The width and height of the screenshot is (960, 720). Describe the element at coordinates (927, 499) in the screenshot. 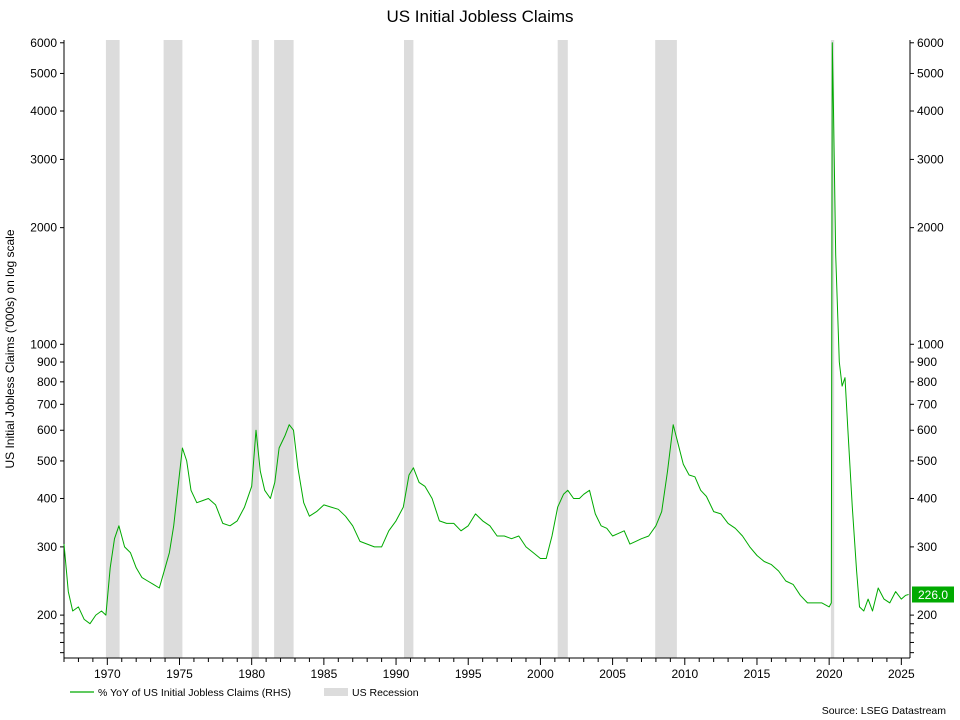

I see `right-y-tick-label: 400` at that location.